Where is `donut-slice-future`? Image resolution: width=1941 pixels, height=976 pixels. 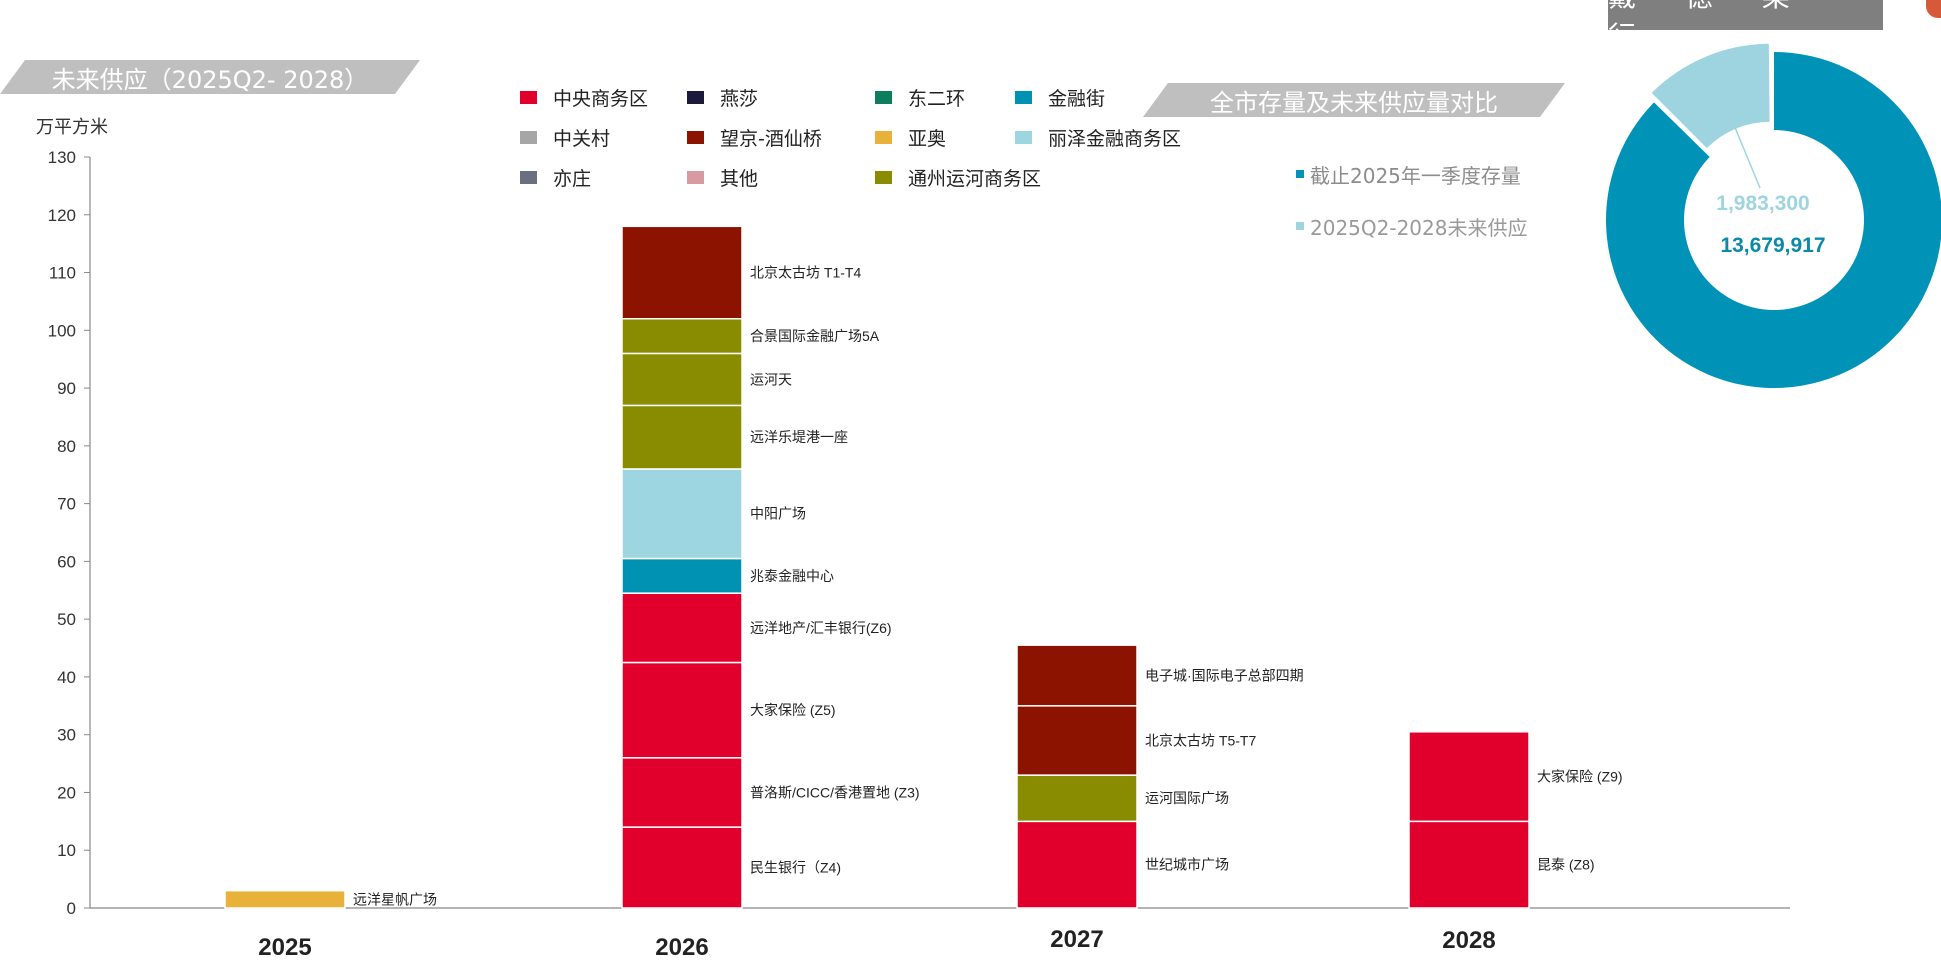
donut-slice-future is located at coordinates (1710, 96).